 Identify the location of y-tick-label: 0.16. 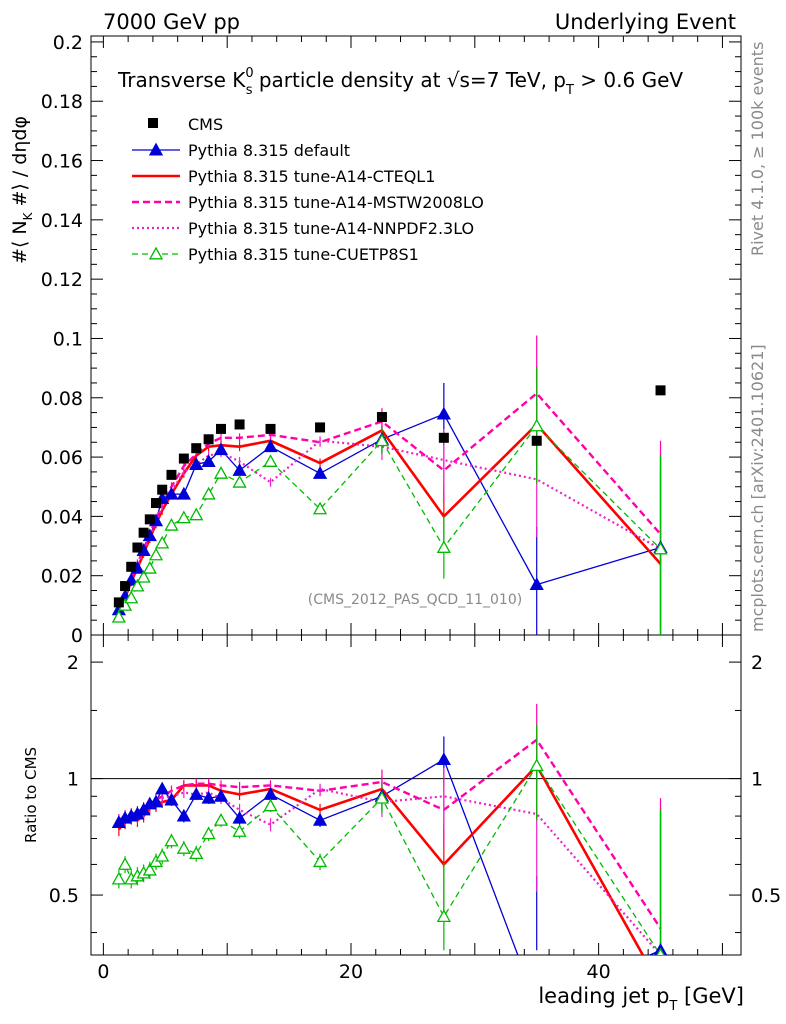
(62, 162).